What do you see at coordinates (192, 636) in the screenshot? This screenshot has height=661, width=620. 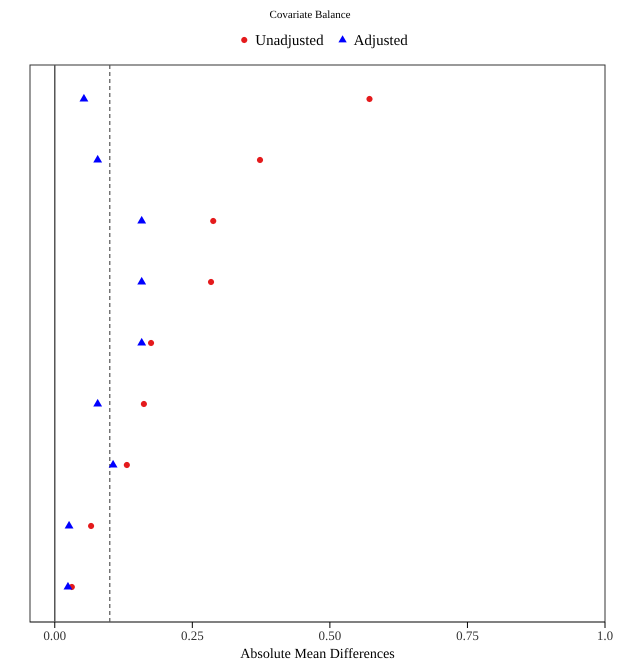 I see `x-tick-label: 0.25` at bounding box center [192, 636].